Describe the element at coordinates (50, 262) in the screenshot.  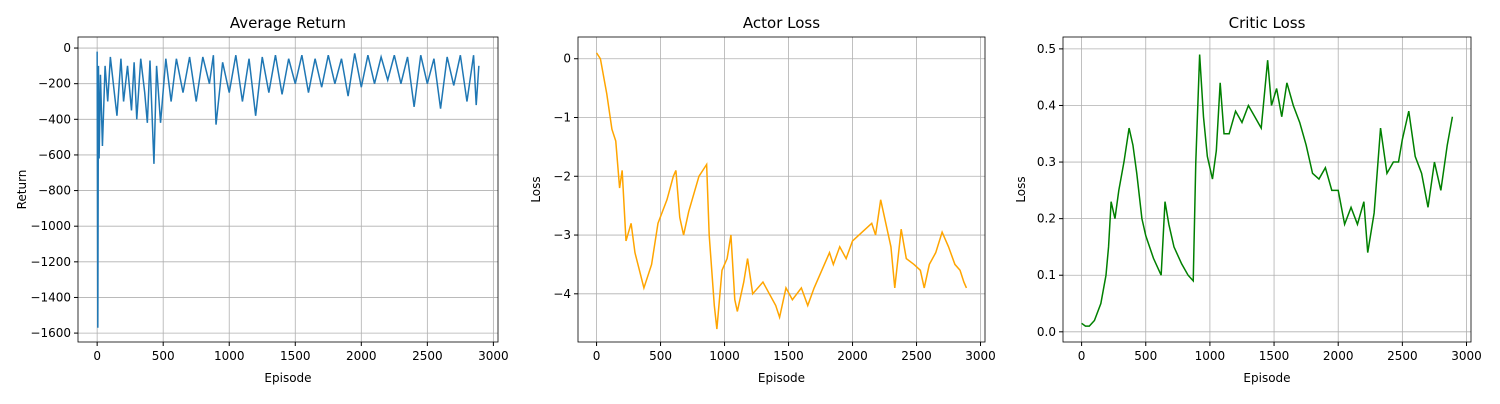
I see `y-tick-label: −1200` at that location.